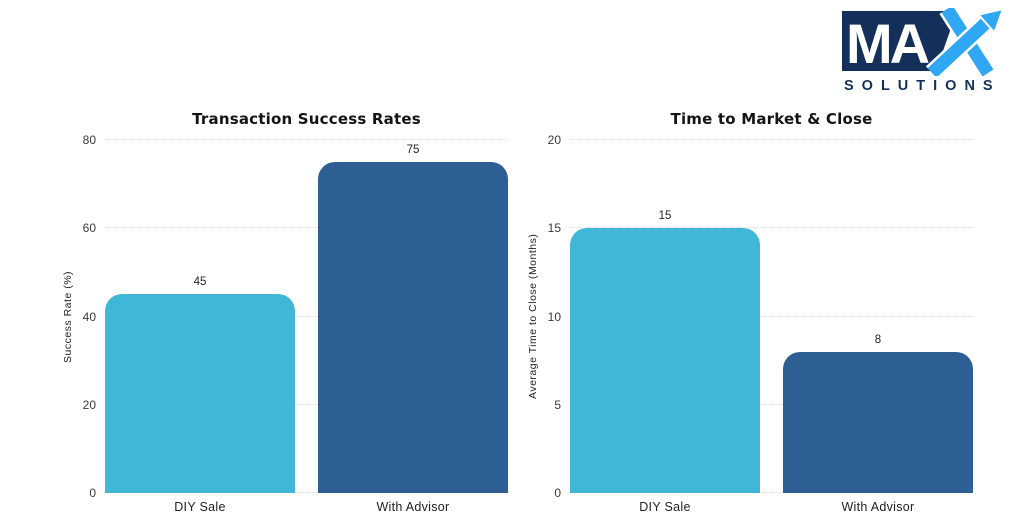 This screenshot has height=515, width=1024. Describe the element at coordinates (887, 43) in the screenshot. I see `logo-ma-text: MA` at that location.